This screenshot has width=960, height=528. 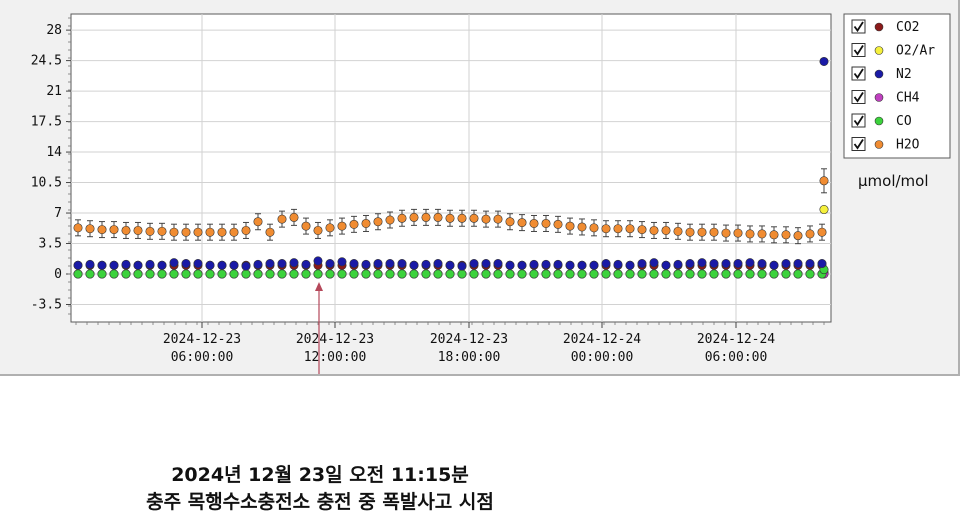 I want to click on check-icon, so click(x=858, y=121).